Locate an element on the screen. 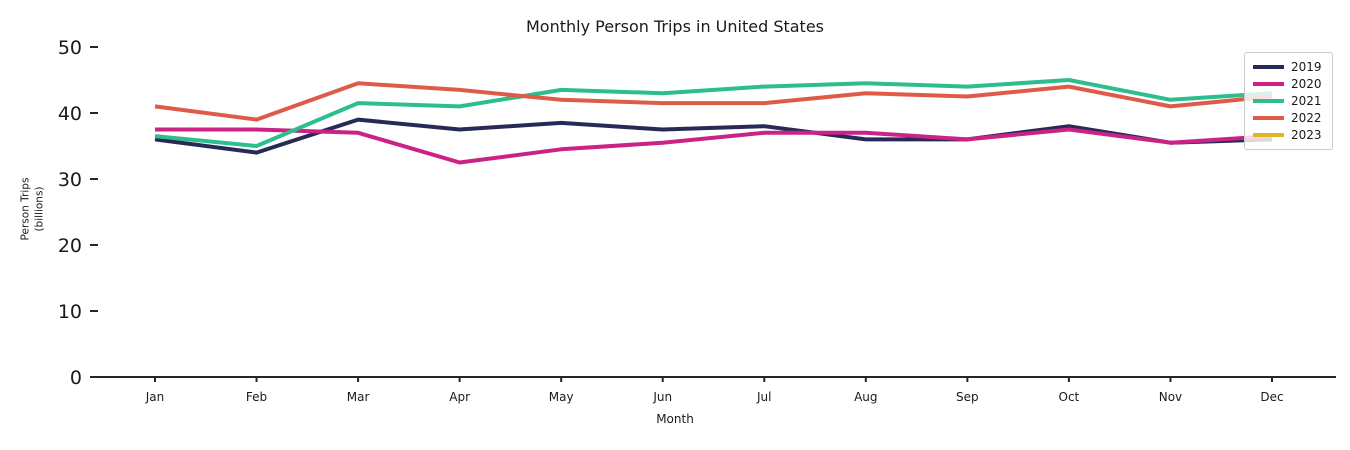 This screenshot has width=1350, height=450. x-tick-label: Dec is located at coordinates (1271, 397).